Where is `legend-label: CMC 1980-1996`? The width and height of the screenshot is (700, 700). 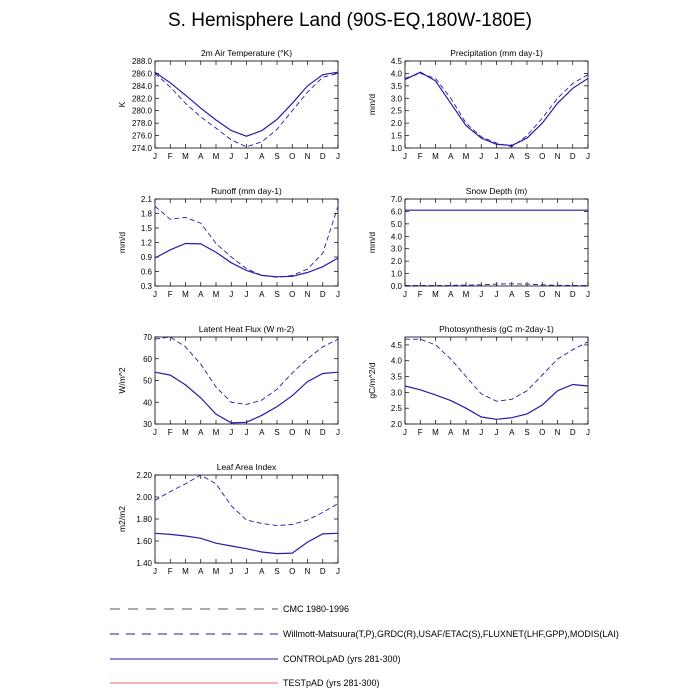
legend-label: CMC 1980-1996 is located at coordinates (316, 609).